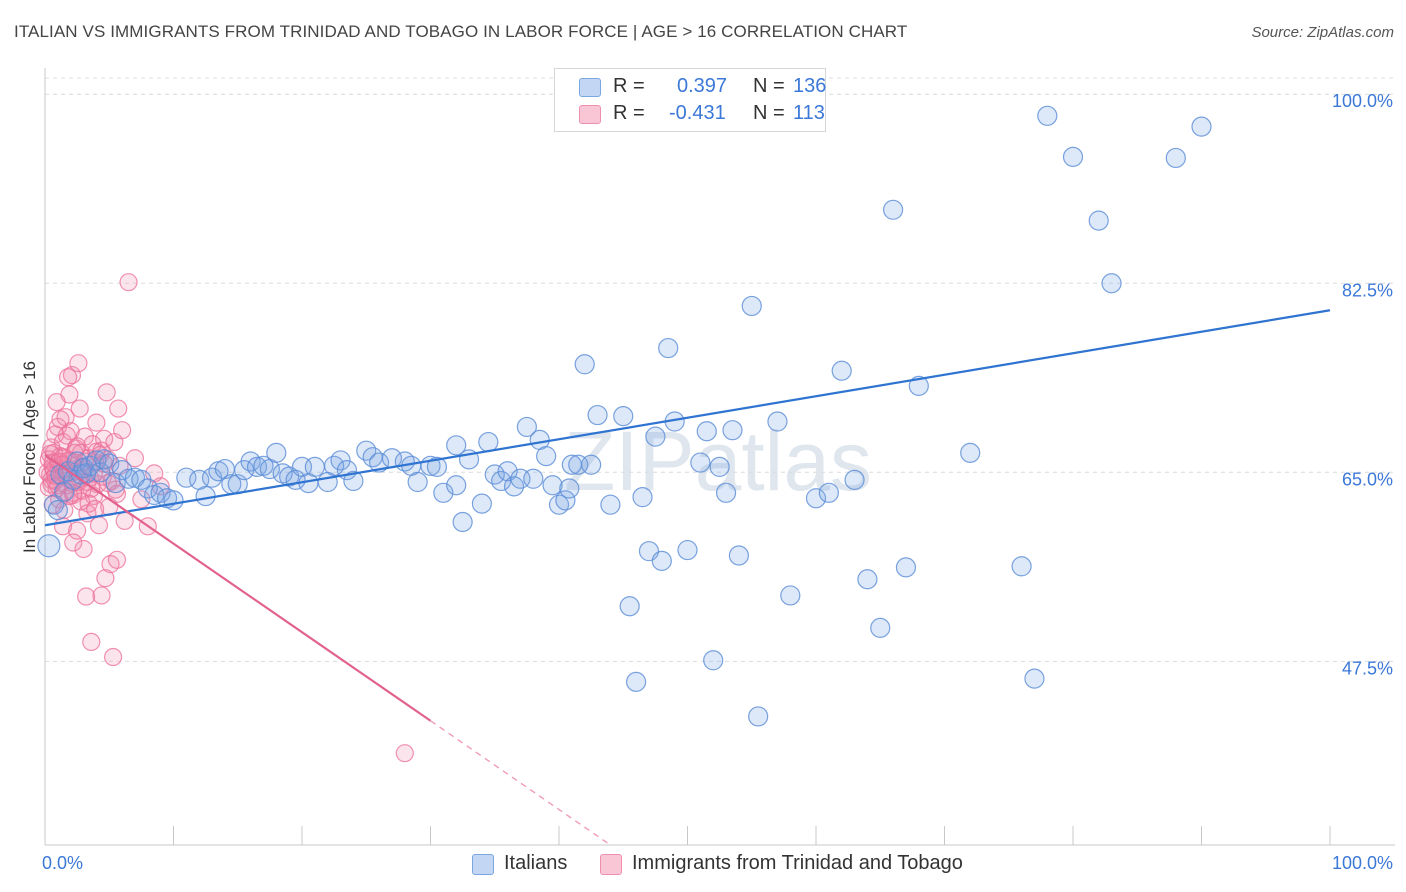 The image size is (1406, 892). I want to click on x-tick-labels: 0.0% 100.0%, so click(717, 863).